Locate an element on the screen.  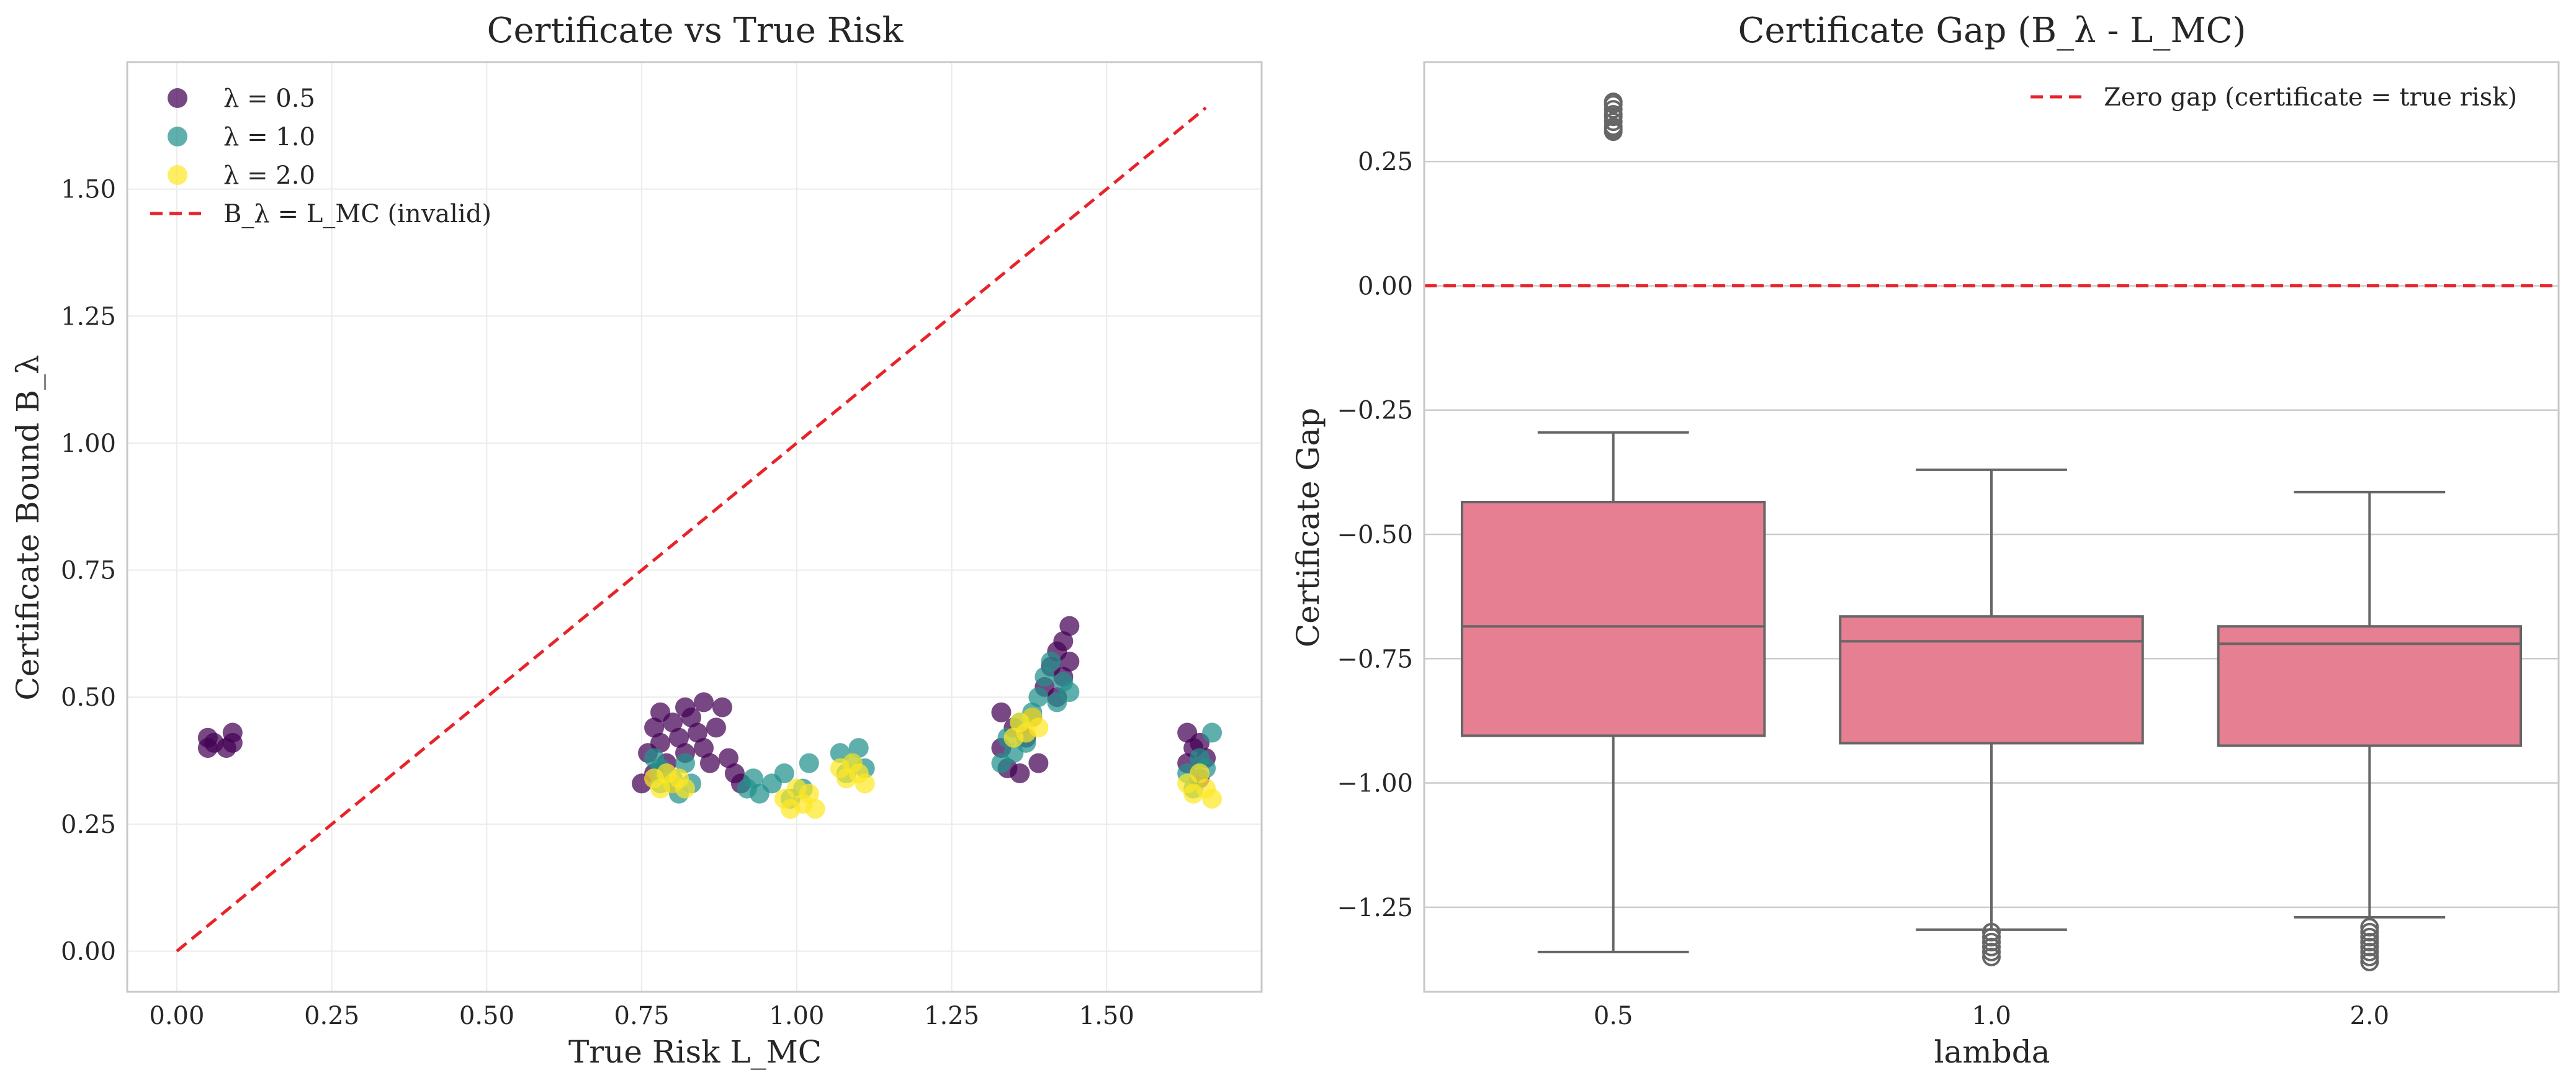
left-y-tick-1: 0.25 is located at coordinates (88, 825).